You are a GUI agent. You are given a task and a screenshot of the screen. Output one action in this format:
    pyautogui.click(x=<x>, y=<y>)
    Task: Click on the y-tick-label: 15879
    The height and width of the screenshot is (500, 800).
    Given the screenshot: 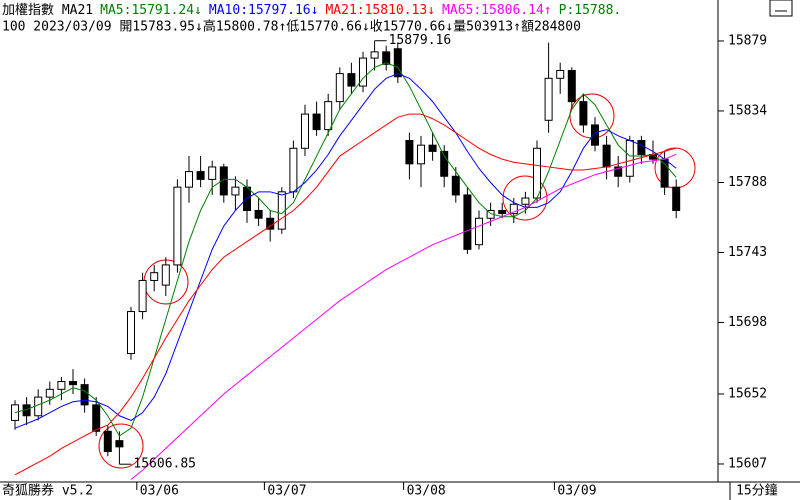 What is the action you would take?
    pyautogui.click(x=747, y=40)
    